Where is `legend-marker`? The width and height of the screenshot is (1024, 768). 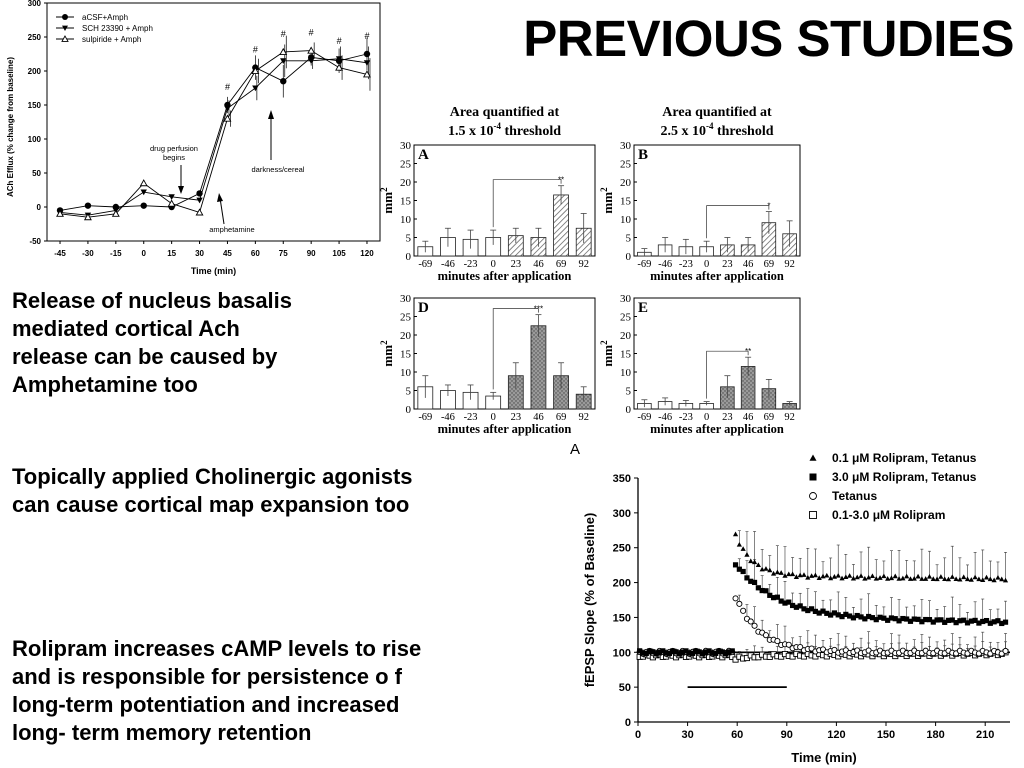 legend-marker is located at coordinates (813, 496).